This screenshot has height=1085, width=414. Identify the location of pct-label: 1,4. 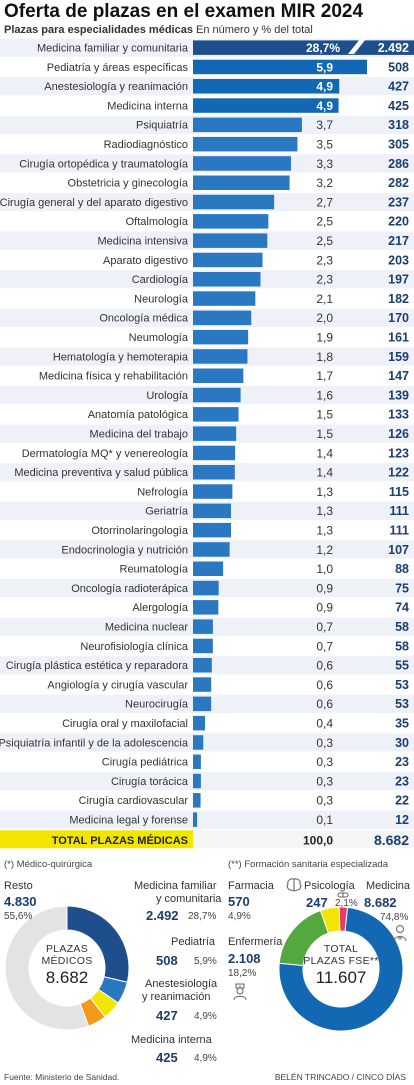
(324, 473).